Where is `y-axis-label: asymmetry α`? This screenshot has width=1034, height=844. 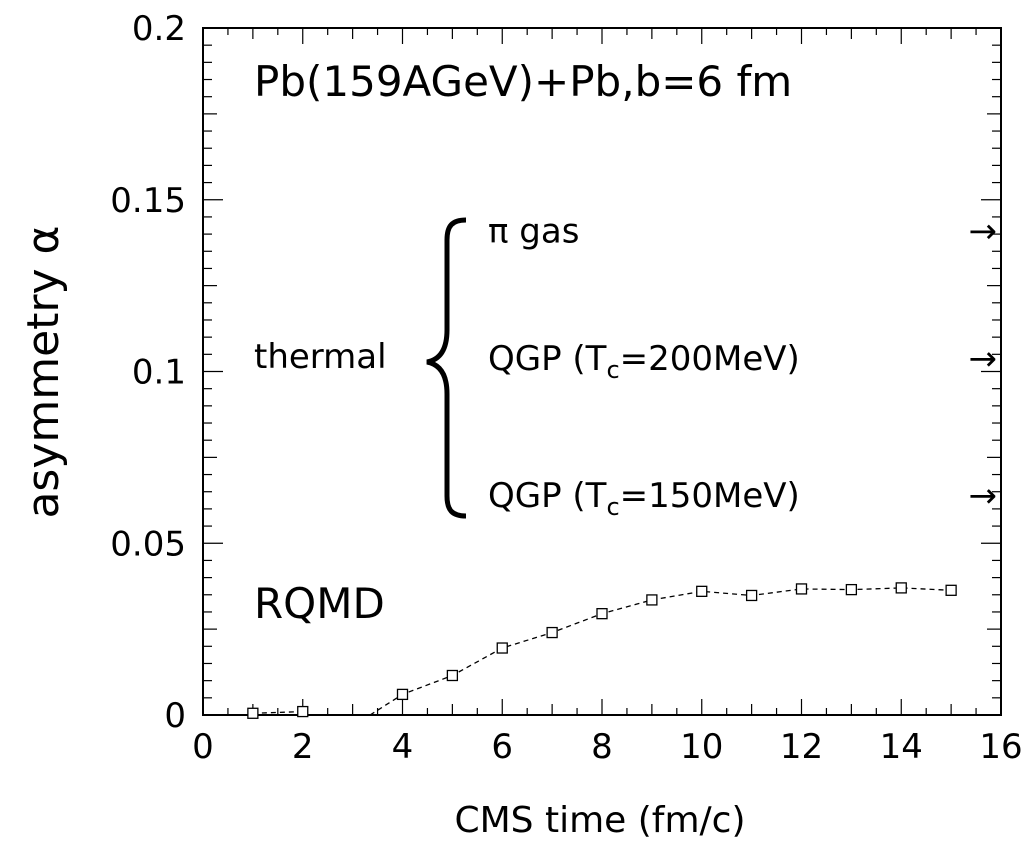
y-axis-label: asymmetry α is located at coordinates (43, 371).